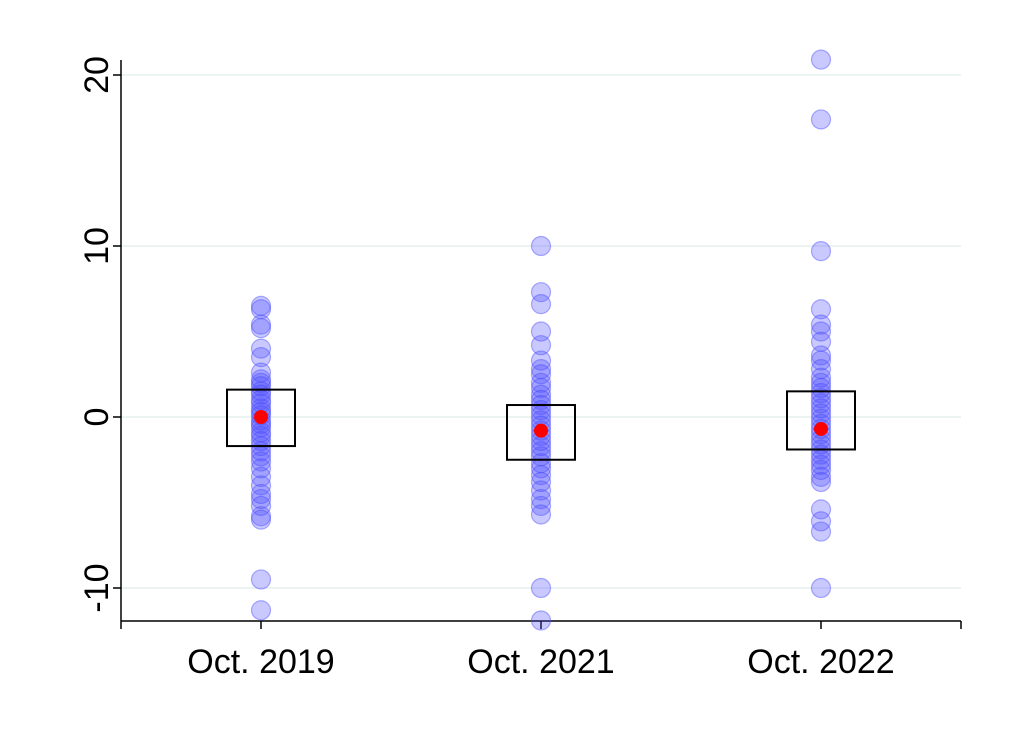  I want to click on mean-markers, so click(541, 424).